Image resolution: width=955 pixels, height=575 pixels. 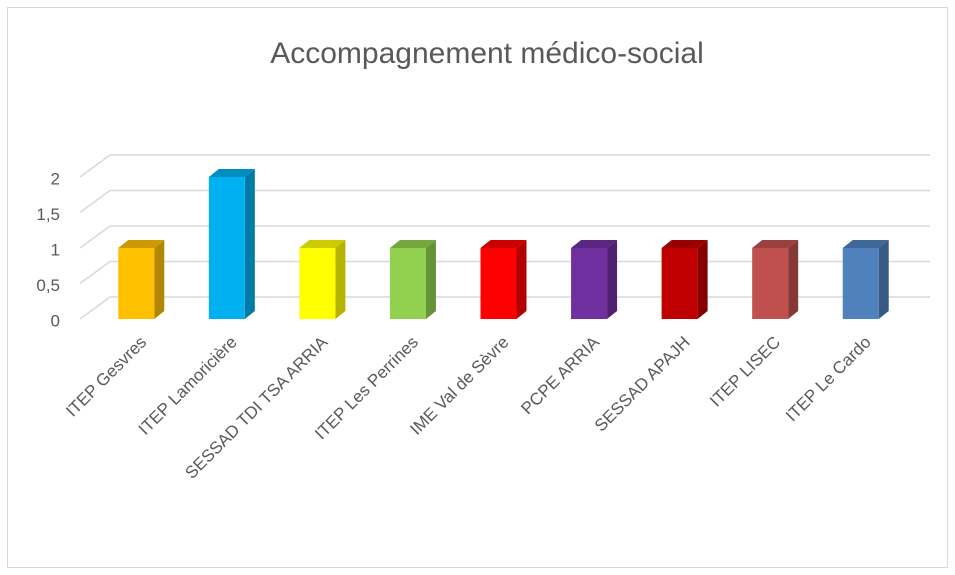 I want to click on y-tick-label: 0,5, so click(x=48, y=285).